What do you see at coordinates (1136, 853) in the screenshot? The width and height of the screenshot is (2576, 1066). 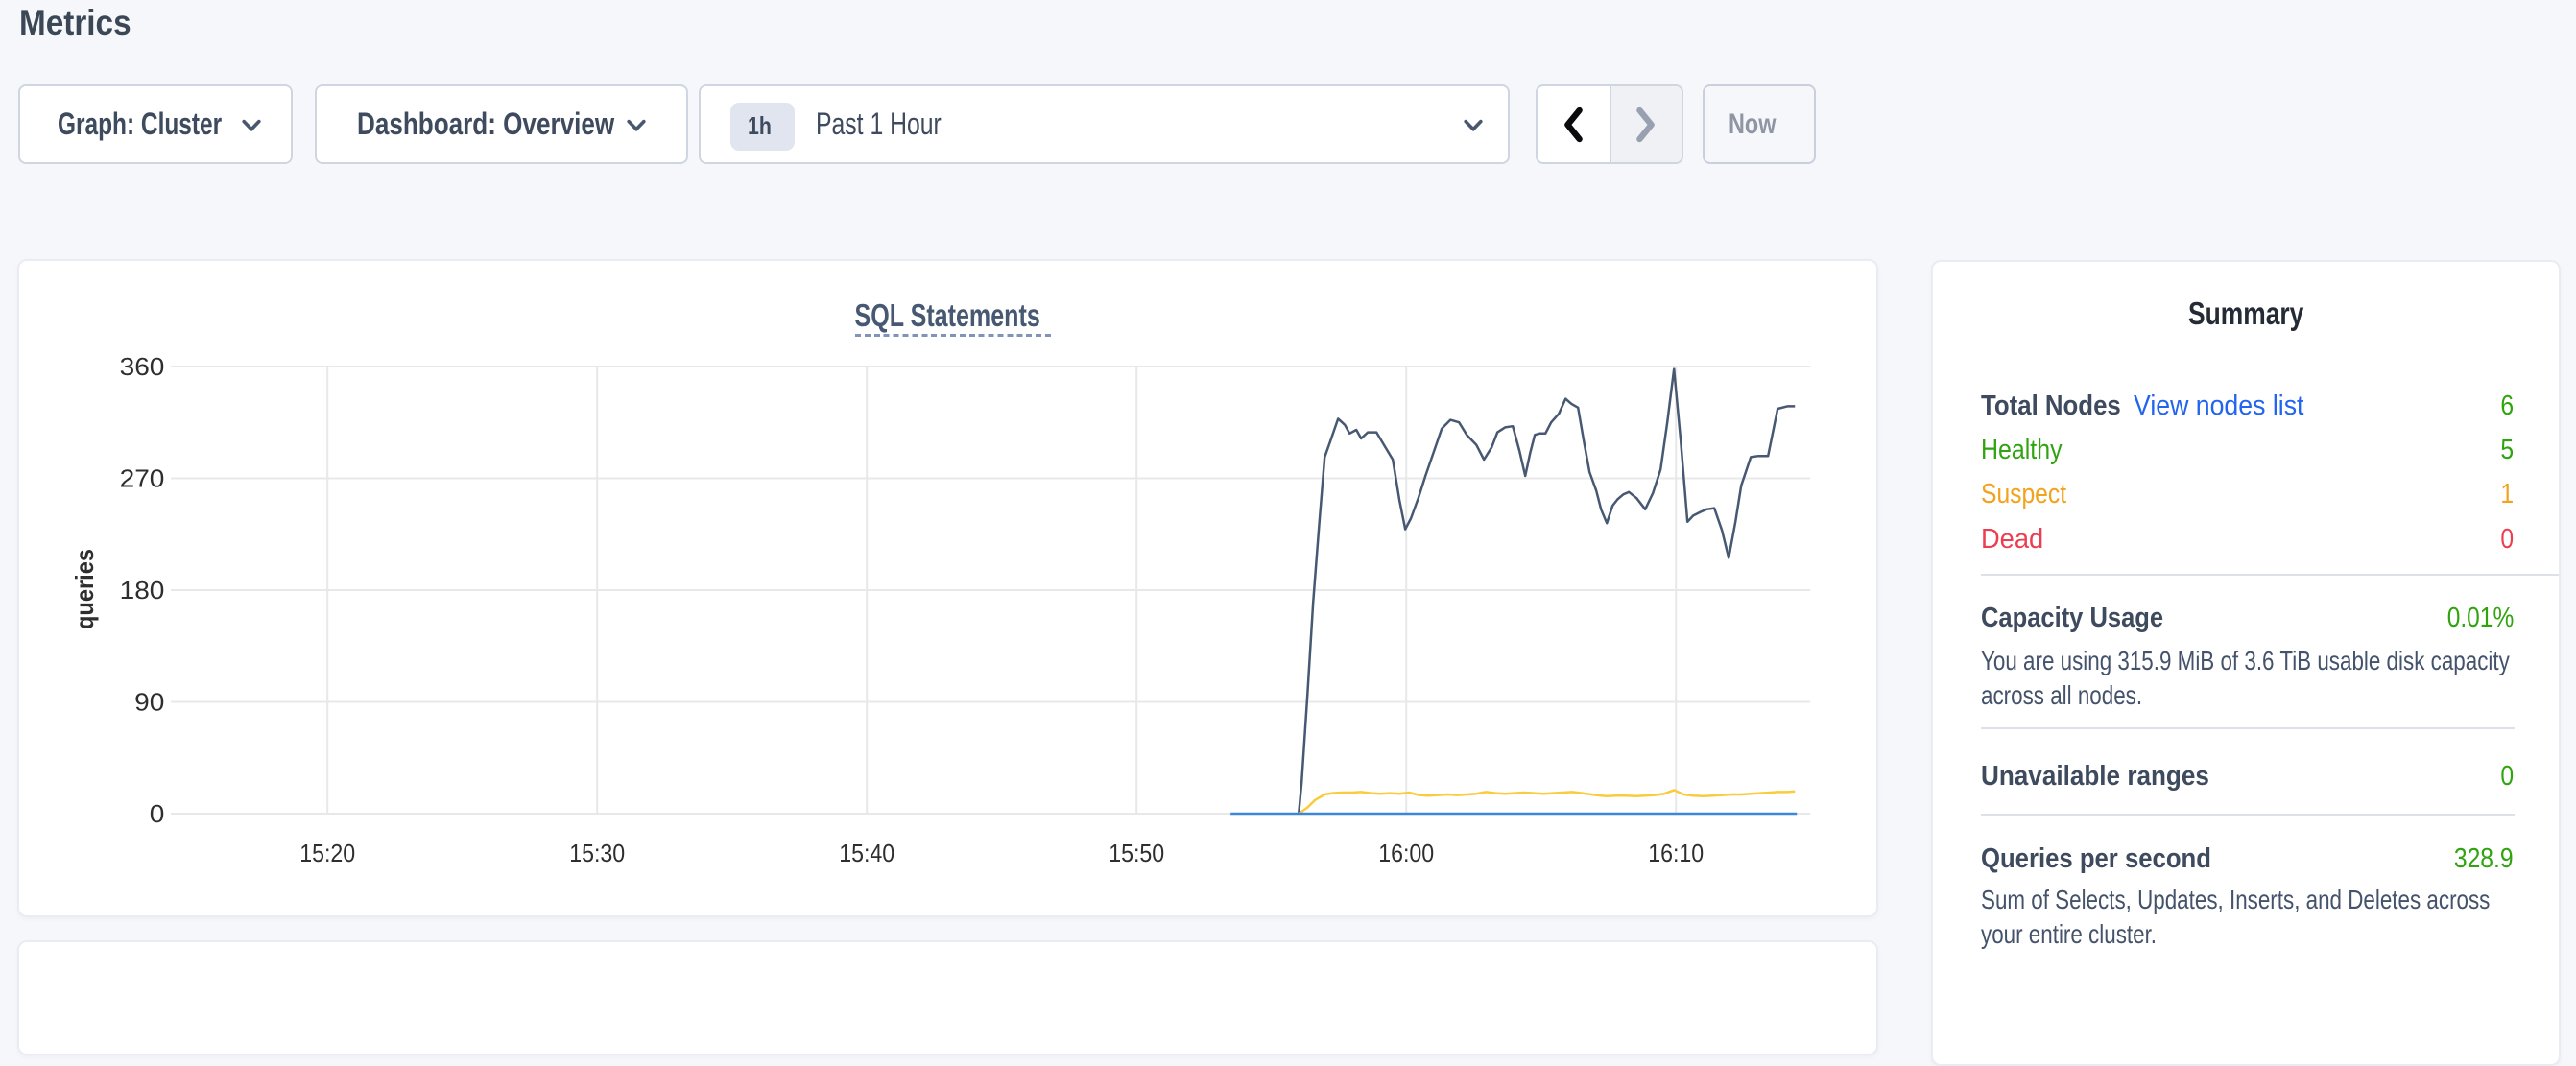 I see `svg-text: 15:50` at bounding box center [1136, 853].